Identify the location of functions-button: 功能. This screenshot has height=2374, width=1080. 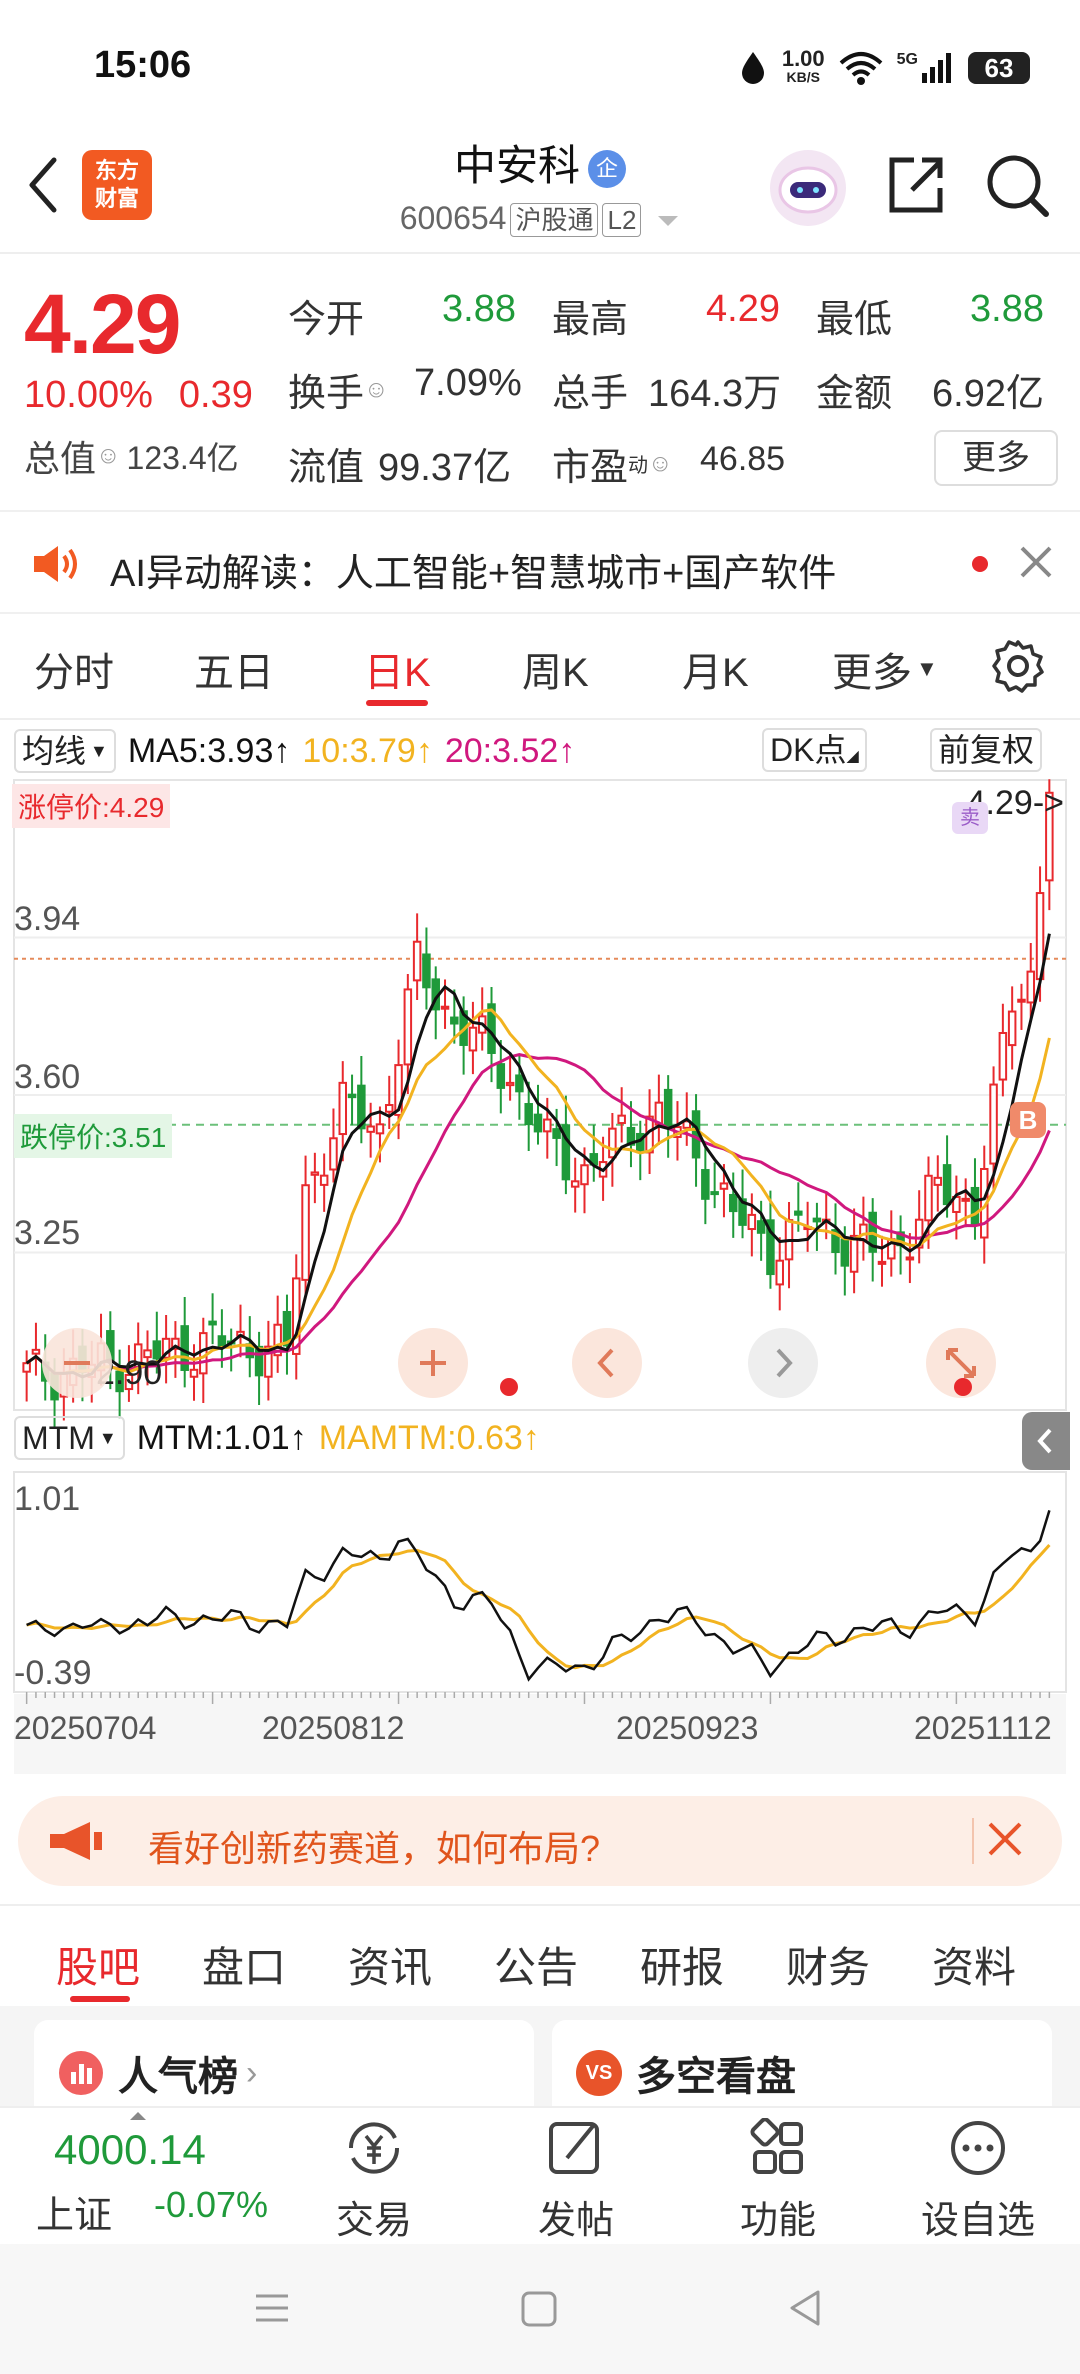
(778, 2180).